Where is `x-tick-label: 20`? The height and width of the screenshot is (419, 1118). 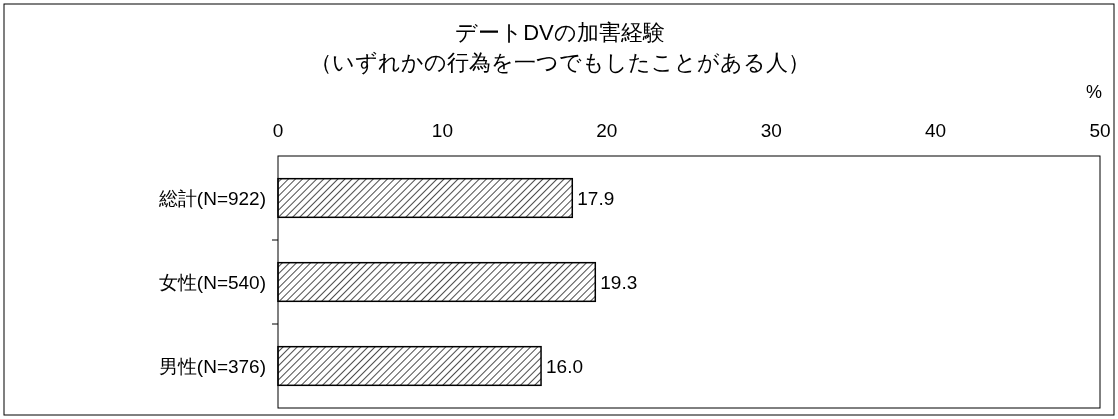
x-tick-label: 20 is located at coordinates (607, 130).